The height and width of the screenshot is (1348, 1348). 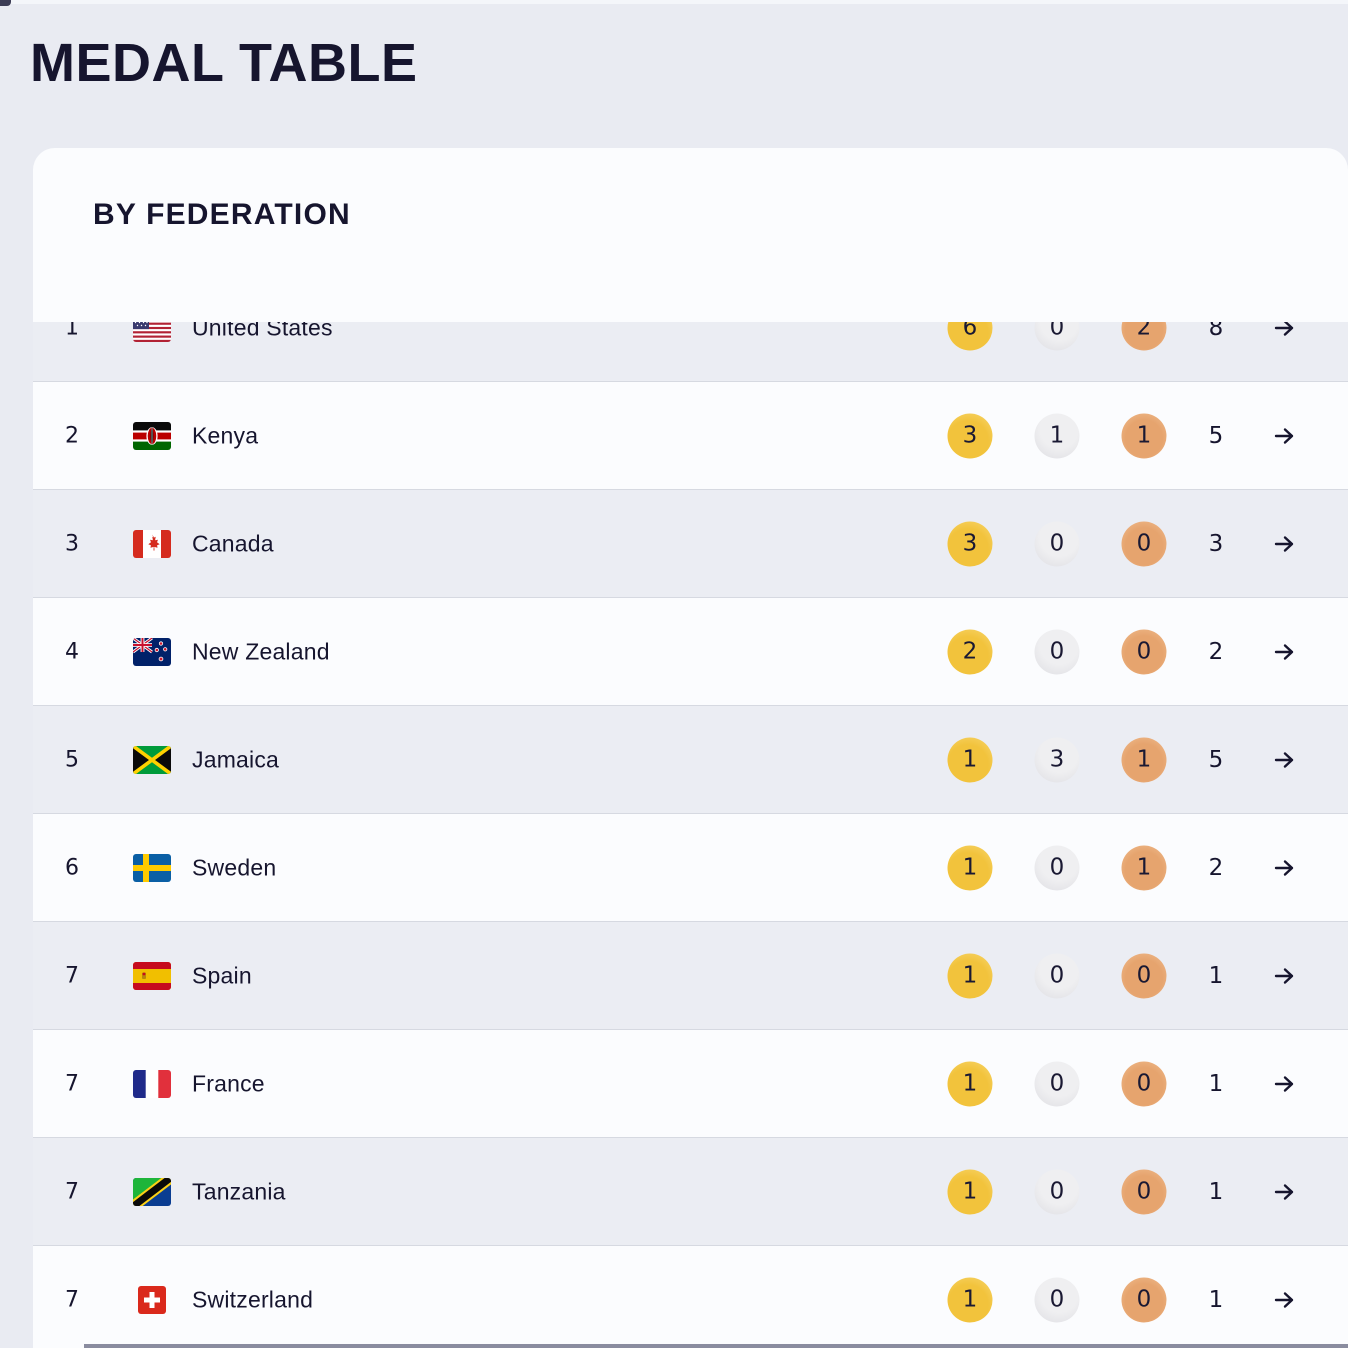 What do you see at coordinates (690, 544) in the screenshot?
I see `federation-row: 3 Canada 3 0 0 3` at bounding box center [690, 544].